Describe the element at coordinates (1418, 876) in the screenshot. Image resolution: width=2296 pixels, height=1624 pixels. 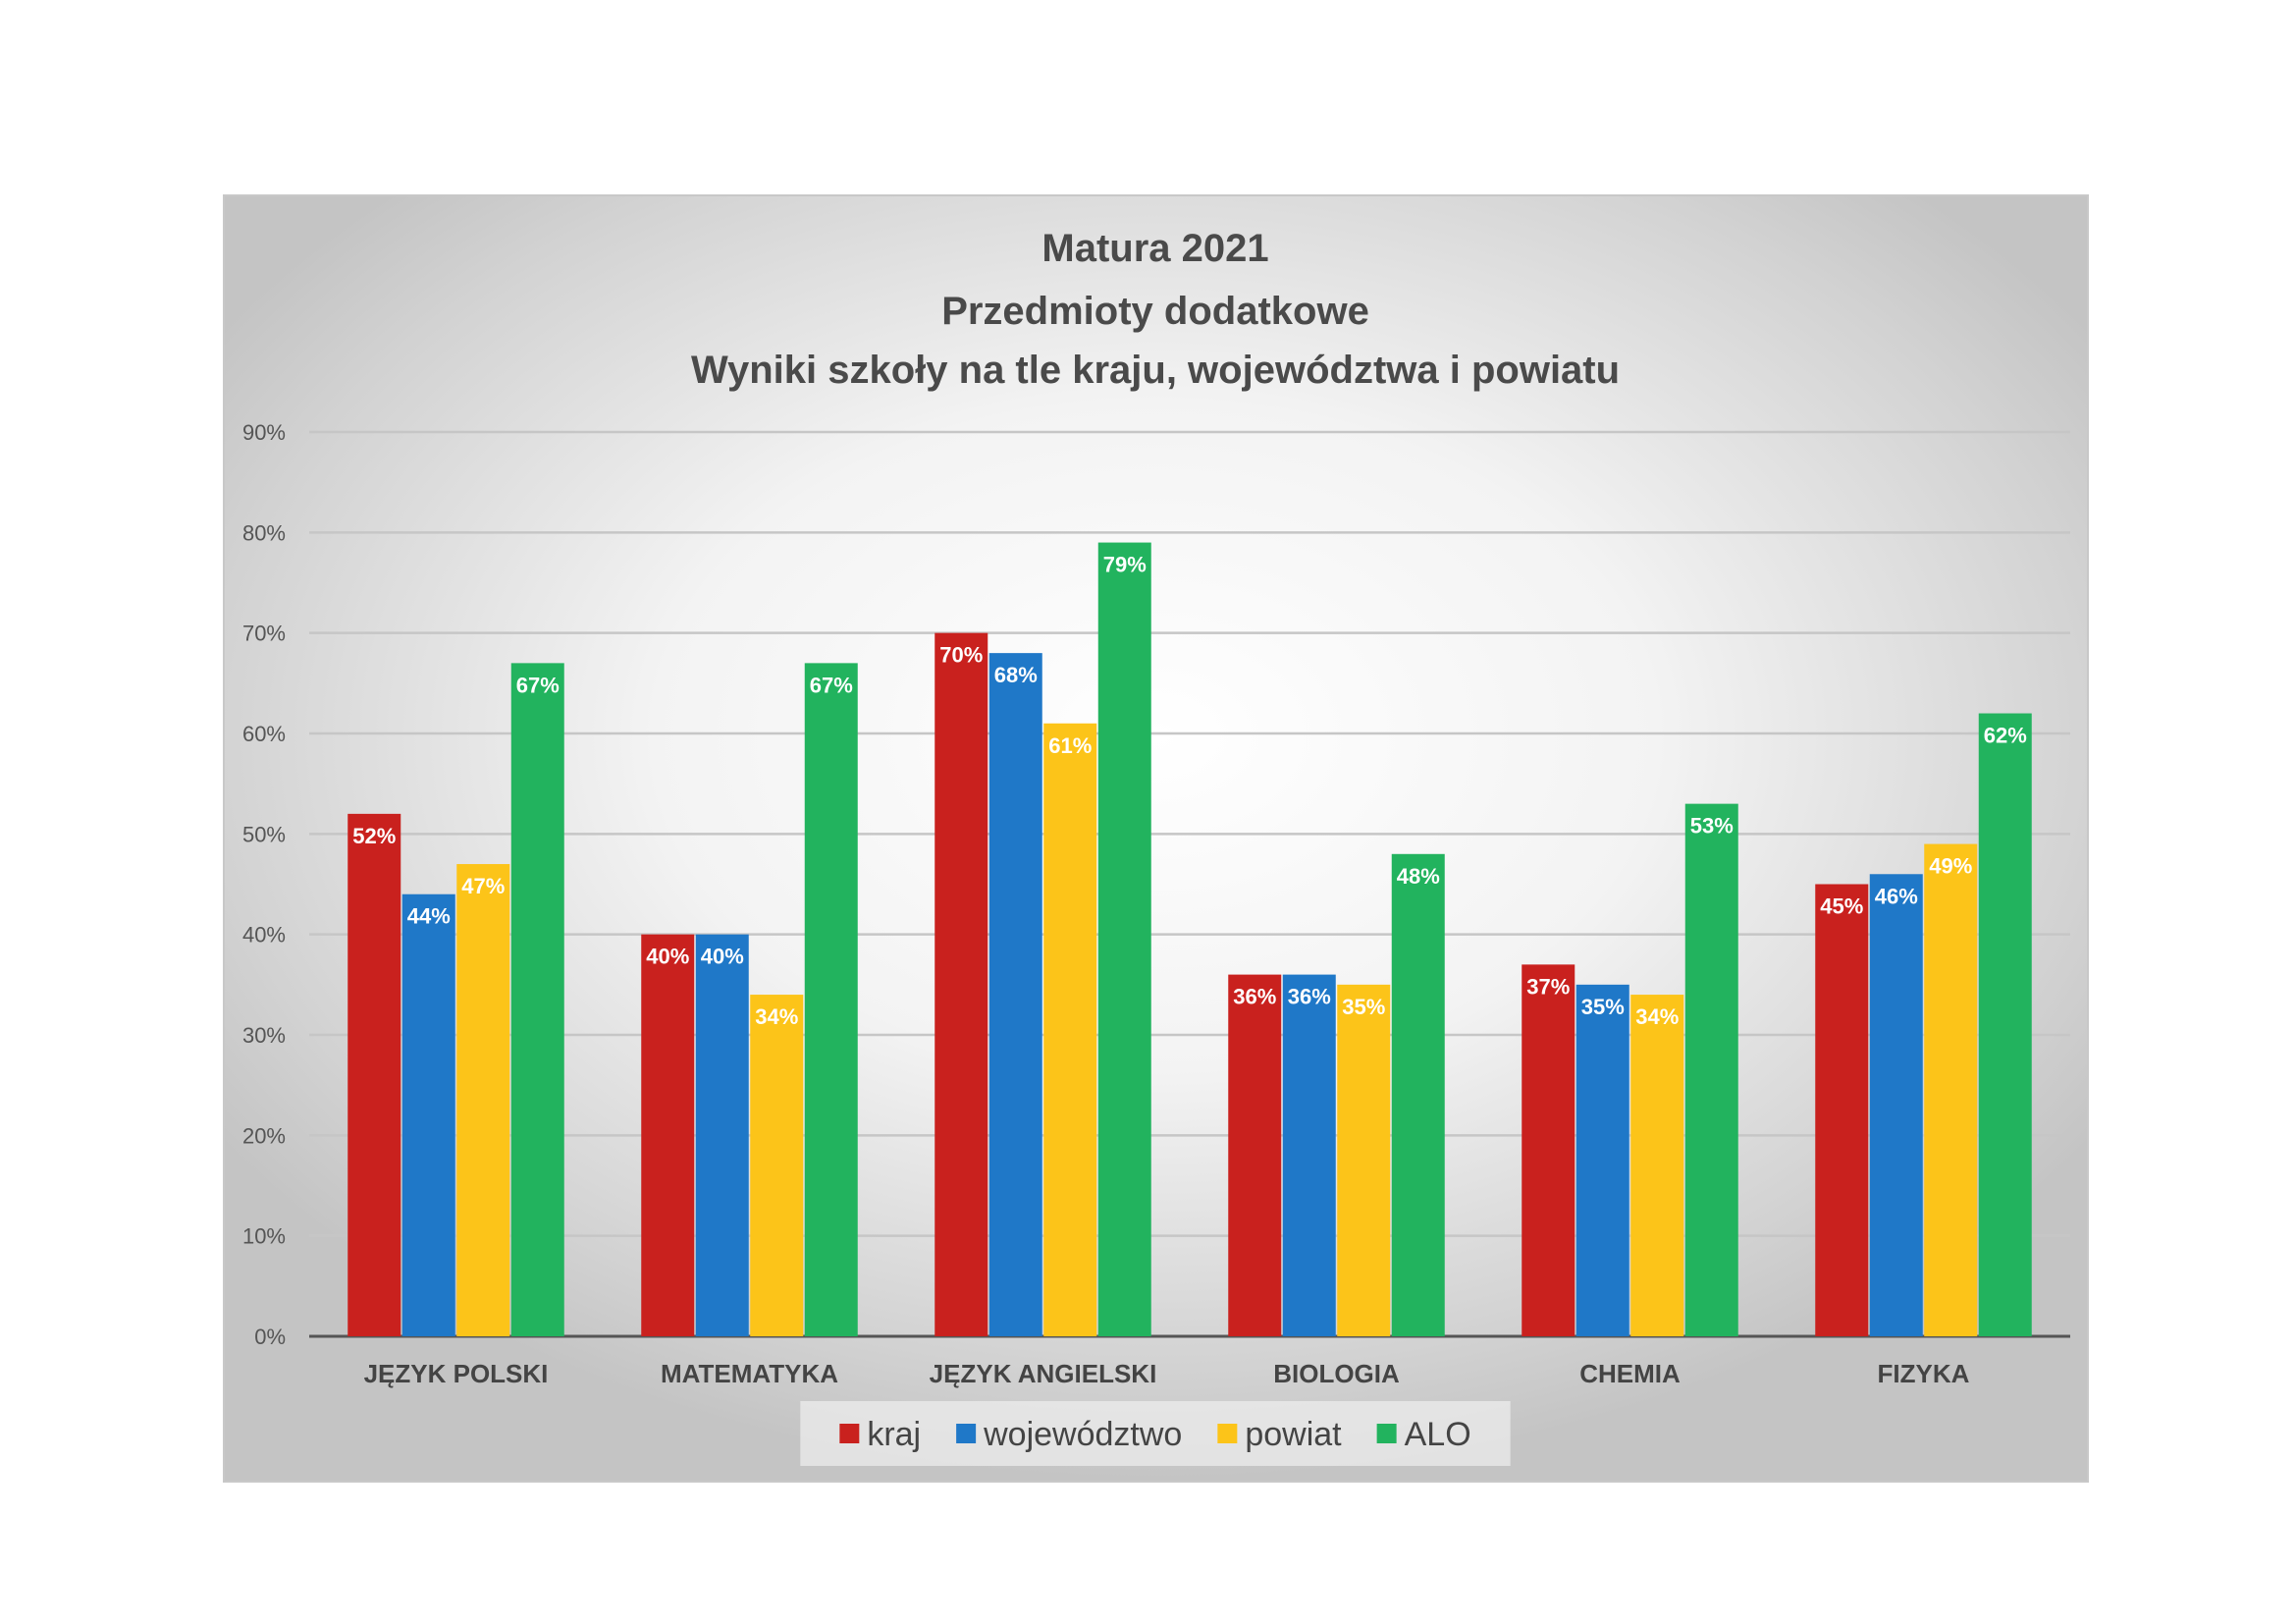
I see `data-label: 48%` at that location.